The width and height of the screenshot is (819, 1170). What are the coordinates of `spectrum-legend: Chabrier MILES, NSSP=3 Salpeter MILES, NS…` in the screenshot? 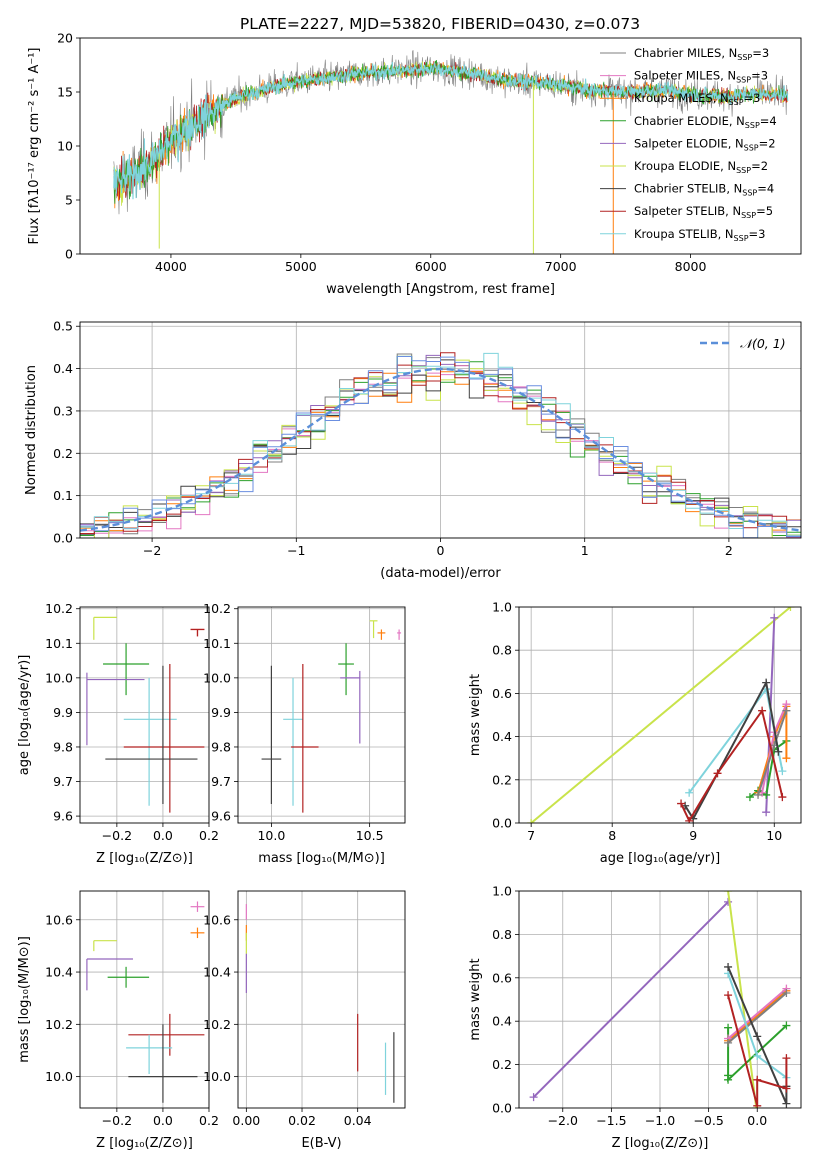 It's located at (688, 144).